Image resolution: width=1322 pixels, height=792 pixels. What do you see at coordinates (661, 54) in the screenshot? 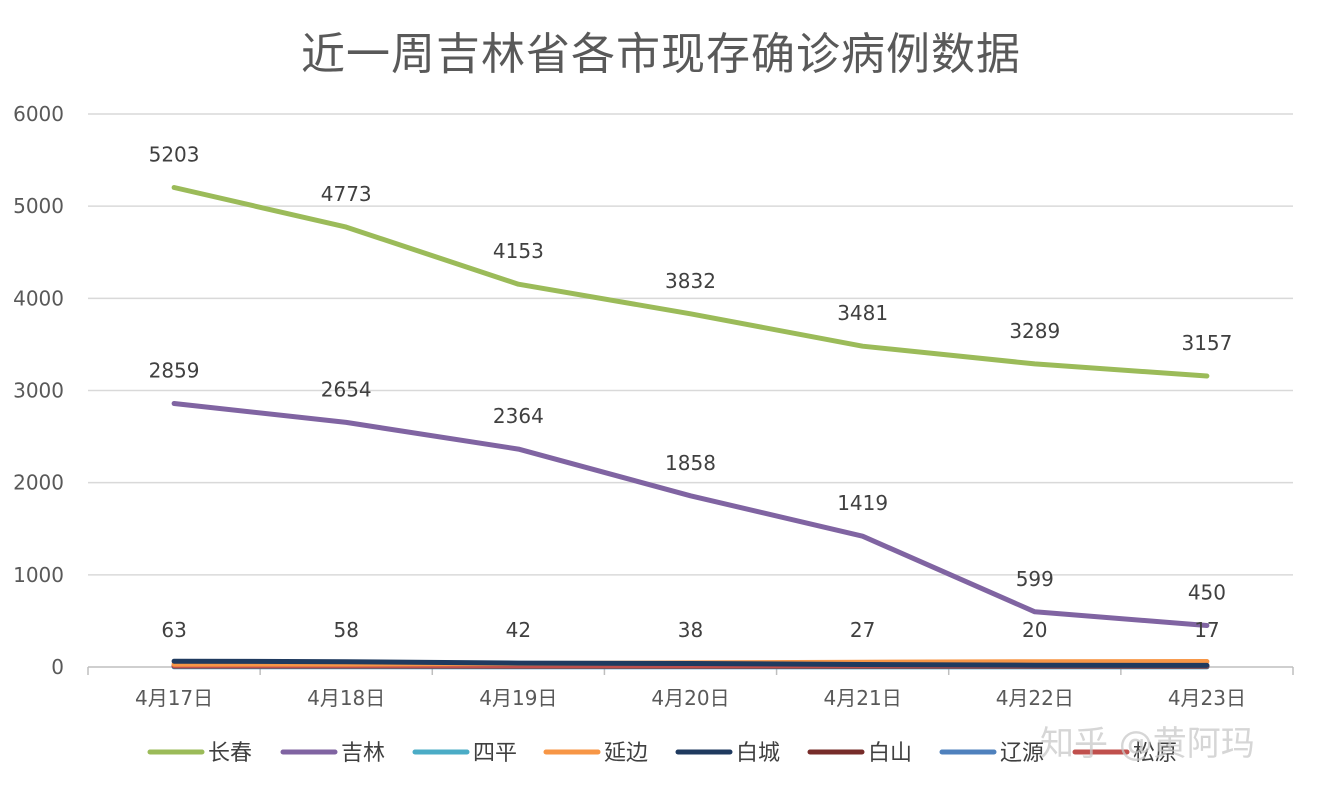
I see `chart-title: 近一周吉林省各市现存确诊病例数据` at bounding box center [661, 54].